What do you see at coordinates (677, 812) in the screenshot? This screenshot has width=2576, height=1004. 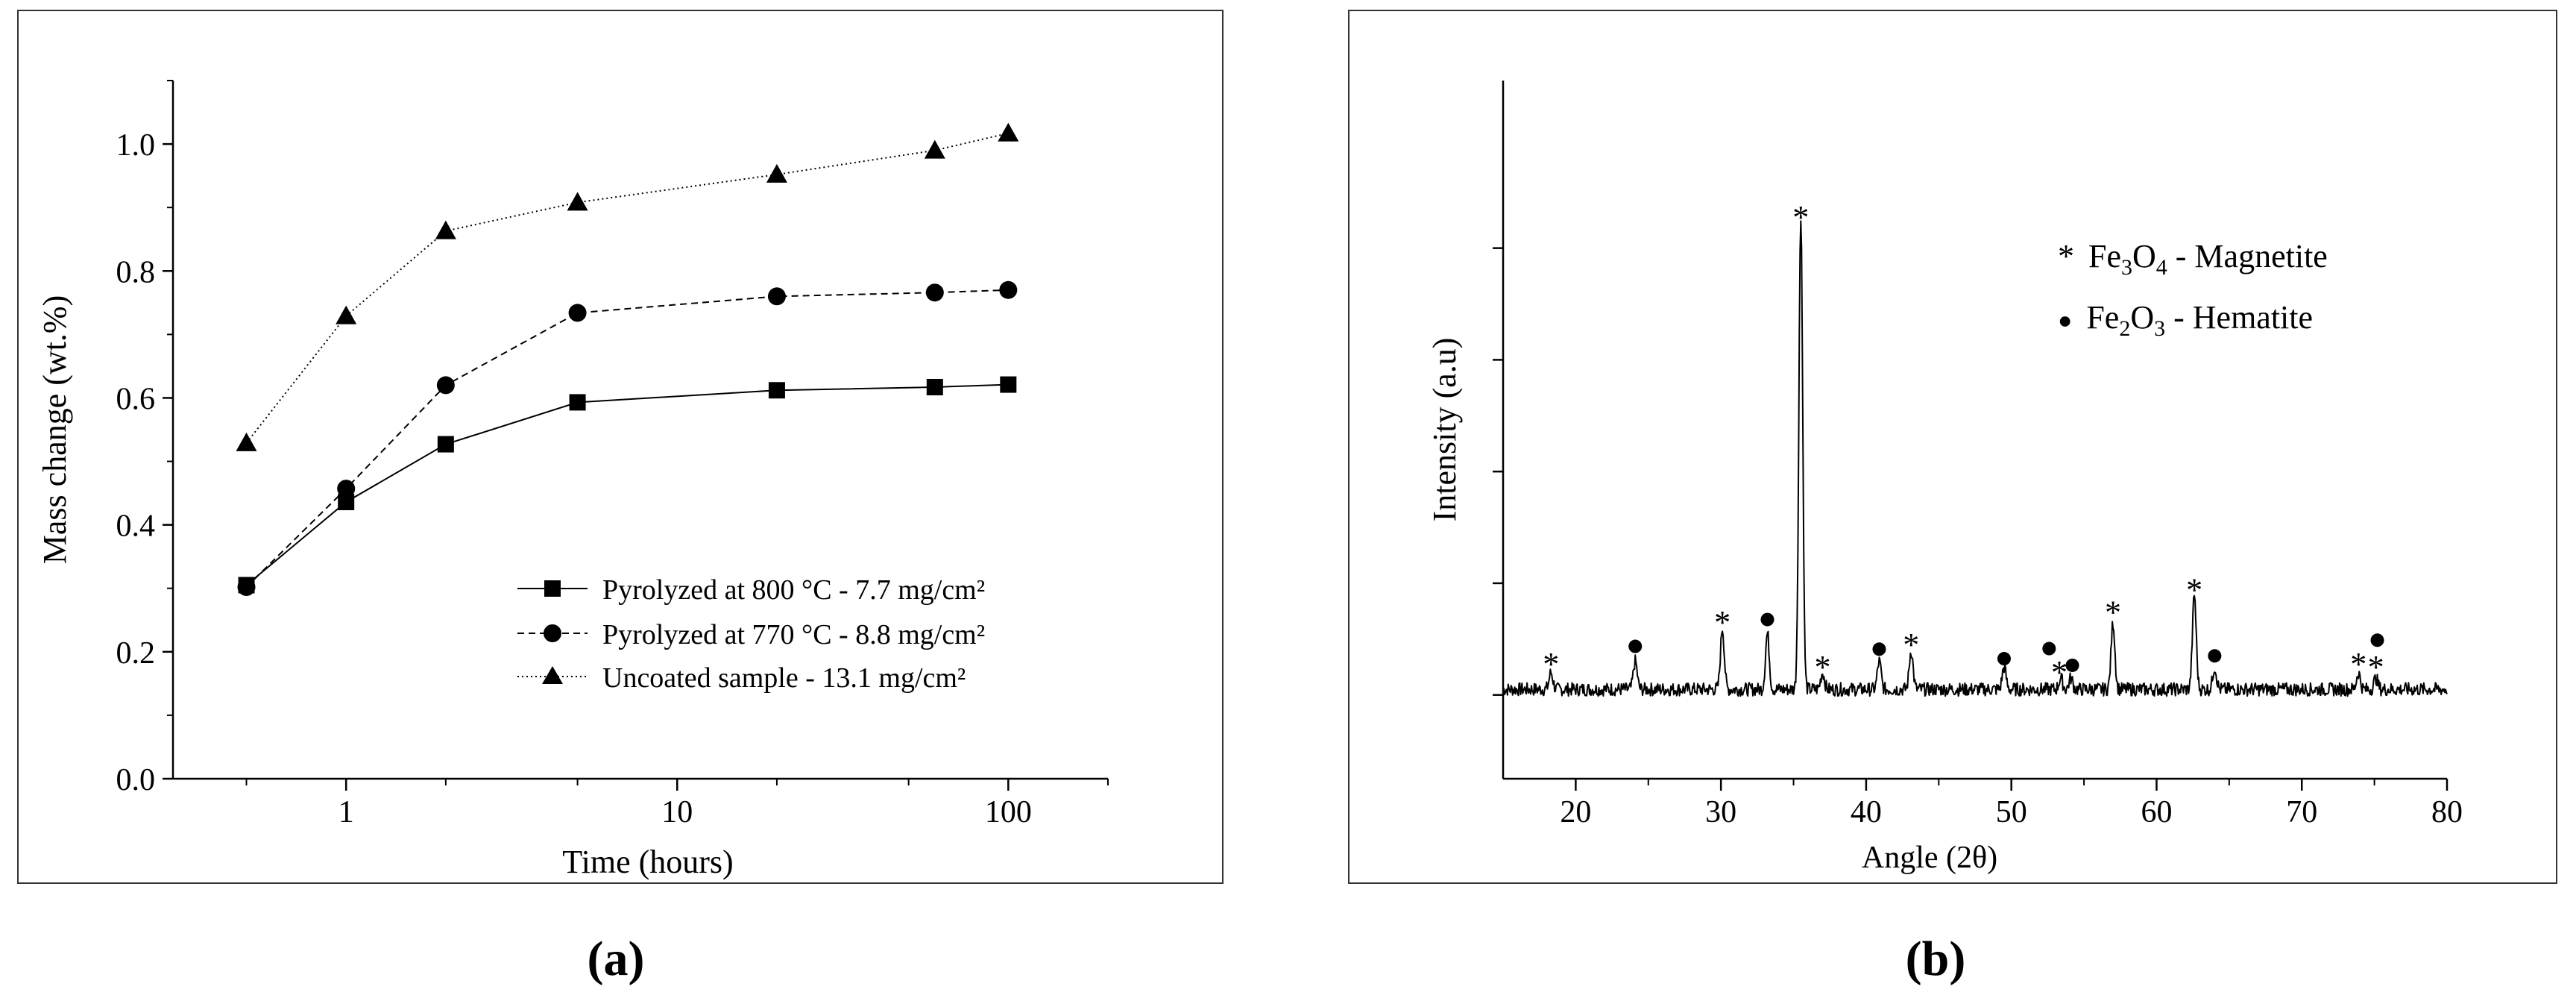 I see `a-xtick-label: 10` at bounding box center [677, 812].